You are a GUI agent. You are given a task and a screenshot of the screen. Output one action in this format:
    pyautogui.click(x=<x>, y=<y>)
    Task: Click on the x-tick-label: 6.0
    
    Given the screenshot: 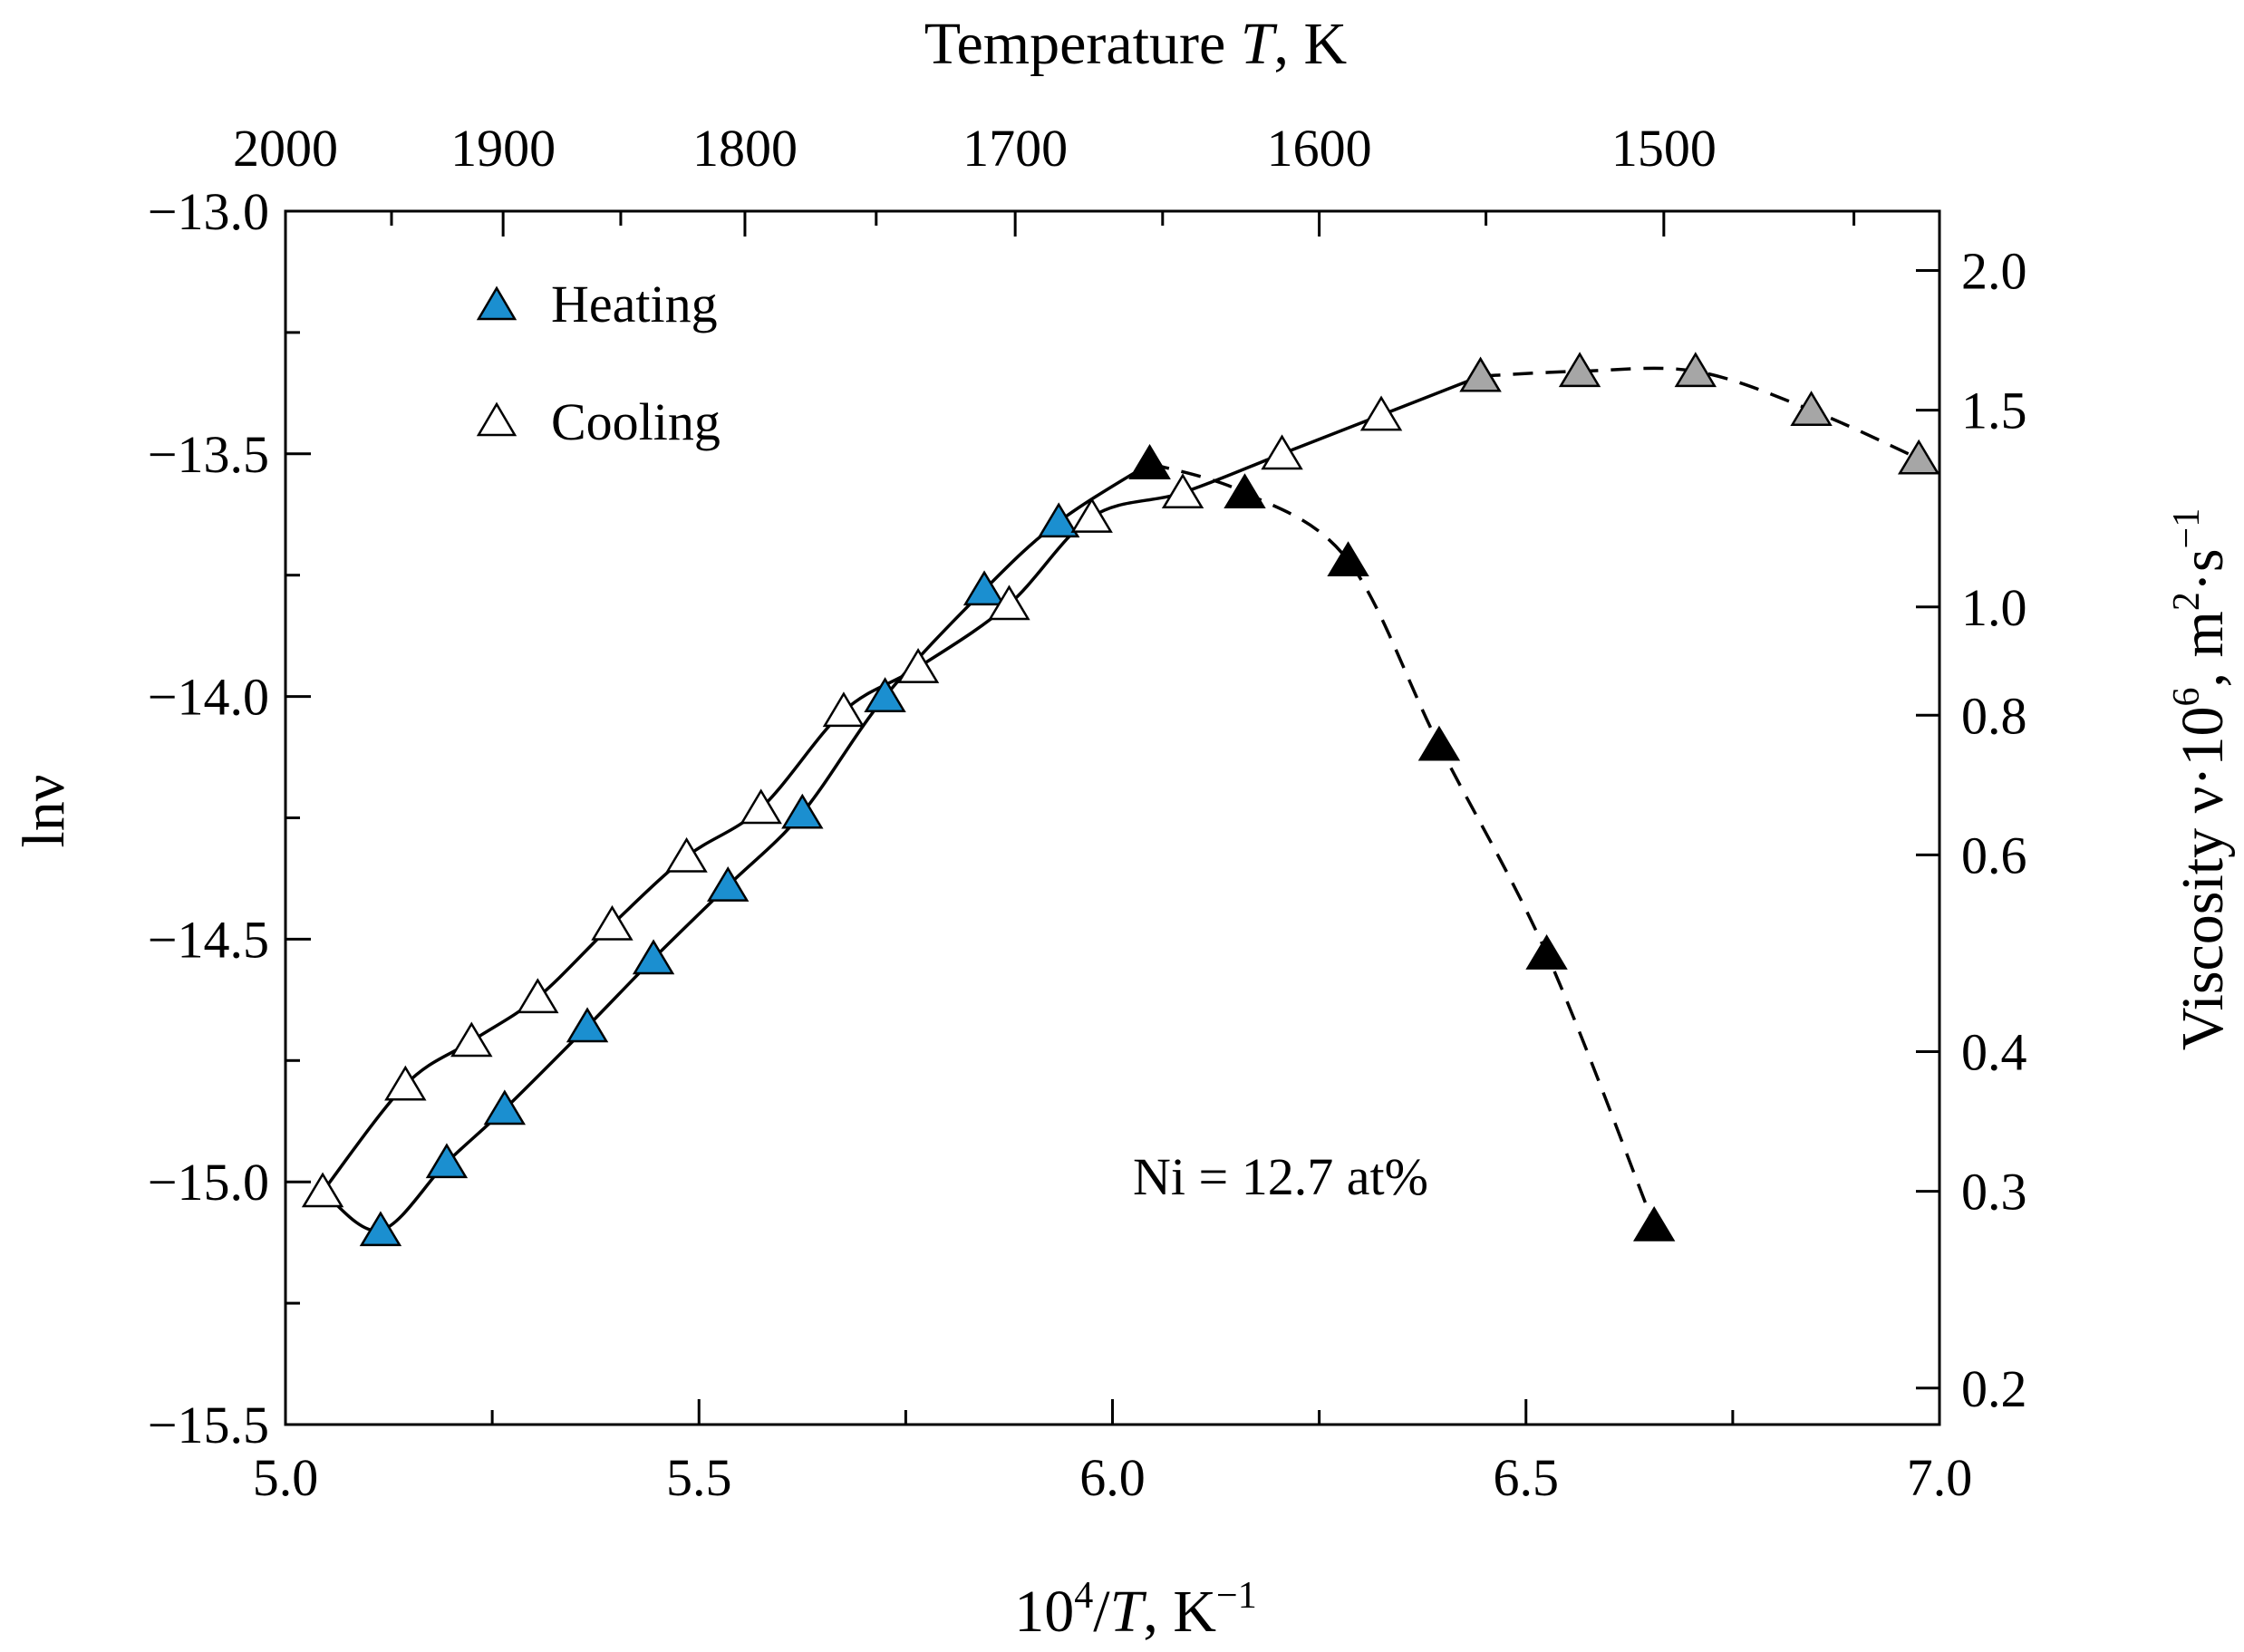 What is the action you would take?
    pyautogui.click(x=1112, y=1477)
    